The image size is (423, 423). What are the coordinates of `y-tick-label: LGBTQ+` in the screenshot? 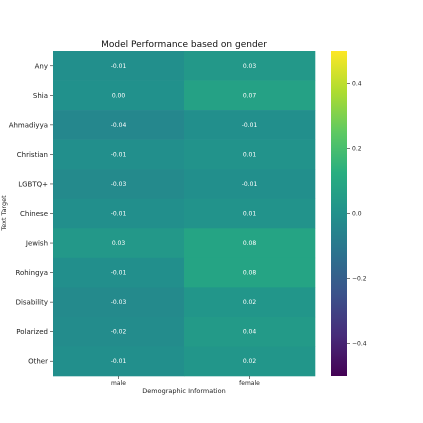 It's located at (33, 184).